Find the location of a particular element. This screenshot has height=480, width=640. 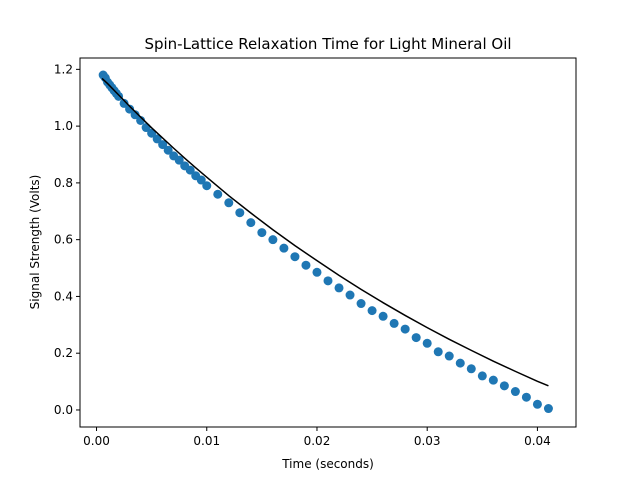

x-tick-label: 0.01 is located at coordinates (206, 441).